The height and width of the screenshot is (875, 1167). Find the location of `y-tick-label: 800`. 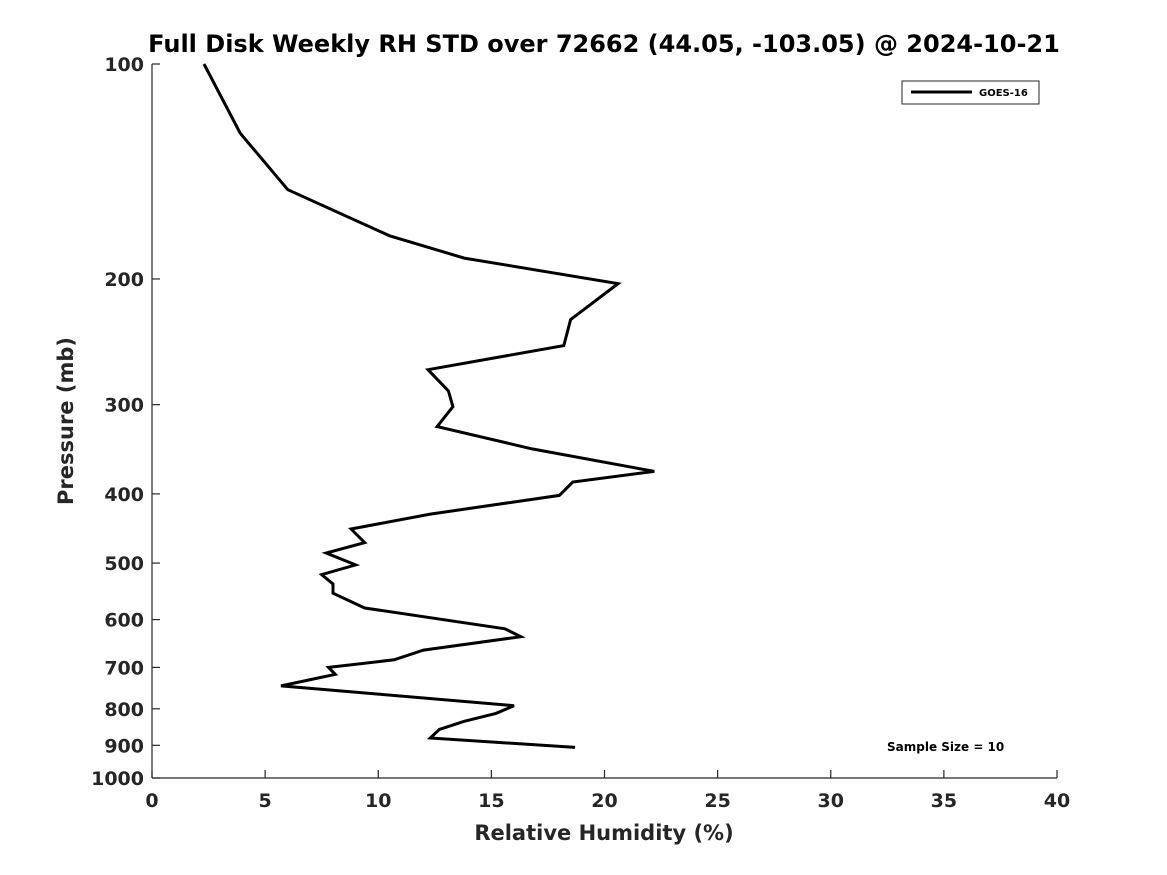

y-tick-label: 800 is located at coordinates (124, 710).